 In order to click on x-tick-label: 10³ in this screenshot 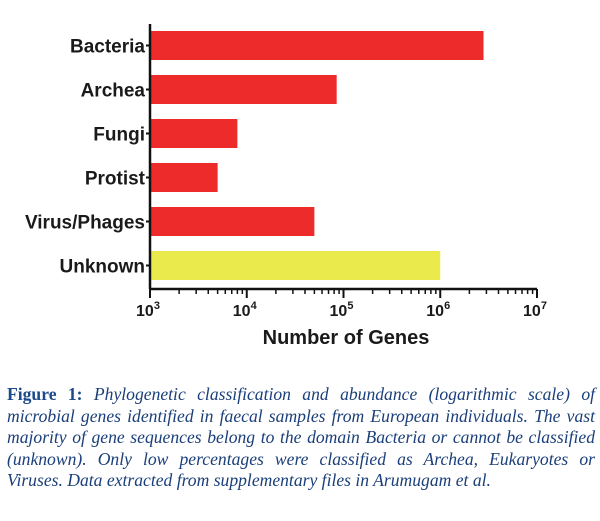, I will do `click(148, 310)`.